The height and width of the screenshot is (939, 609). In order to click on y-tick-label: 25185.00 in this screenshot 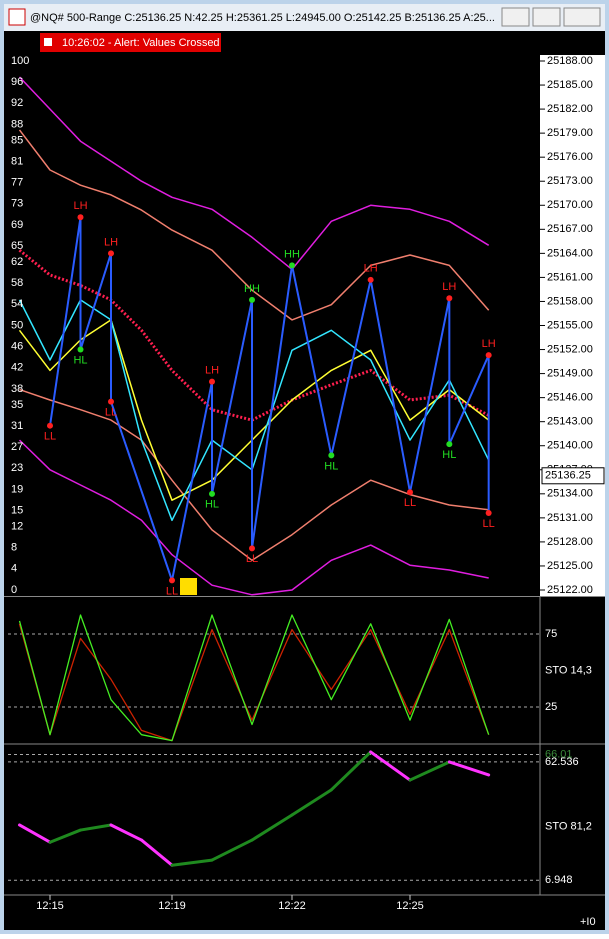, I will do `click(570, 85)`.